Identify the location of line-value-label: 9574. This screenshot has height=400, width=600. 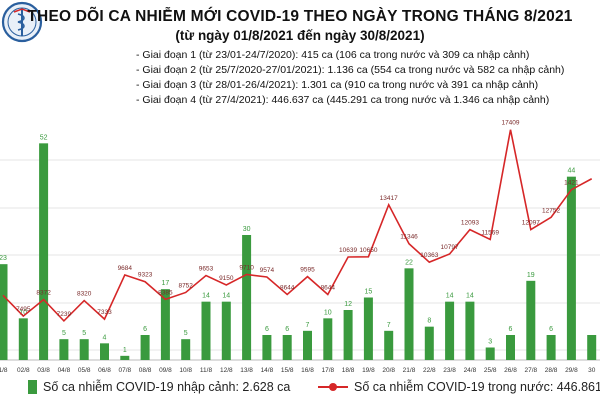
(267, 270).